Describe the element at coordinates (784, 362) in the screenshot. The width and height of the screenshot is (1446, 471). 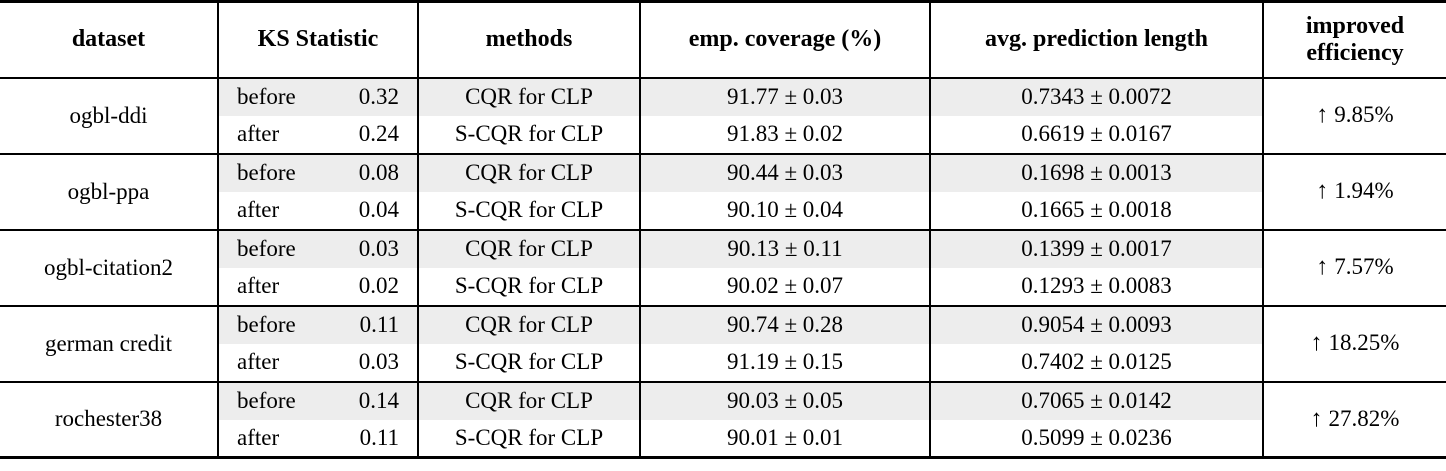
I see `coverage-cell: 91.19 ± 0.15` at that location.